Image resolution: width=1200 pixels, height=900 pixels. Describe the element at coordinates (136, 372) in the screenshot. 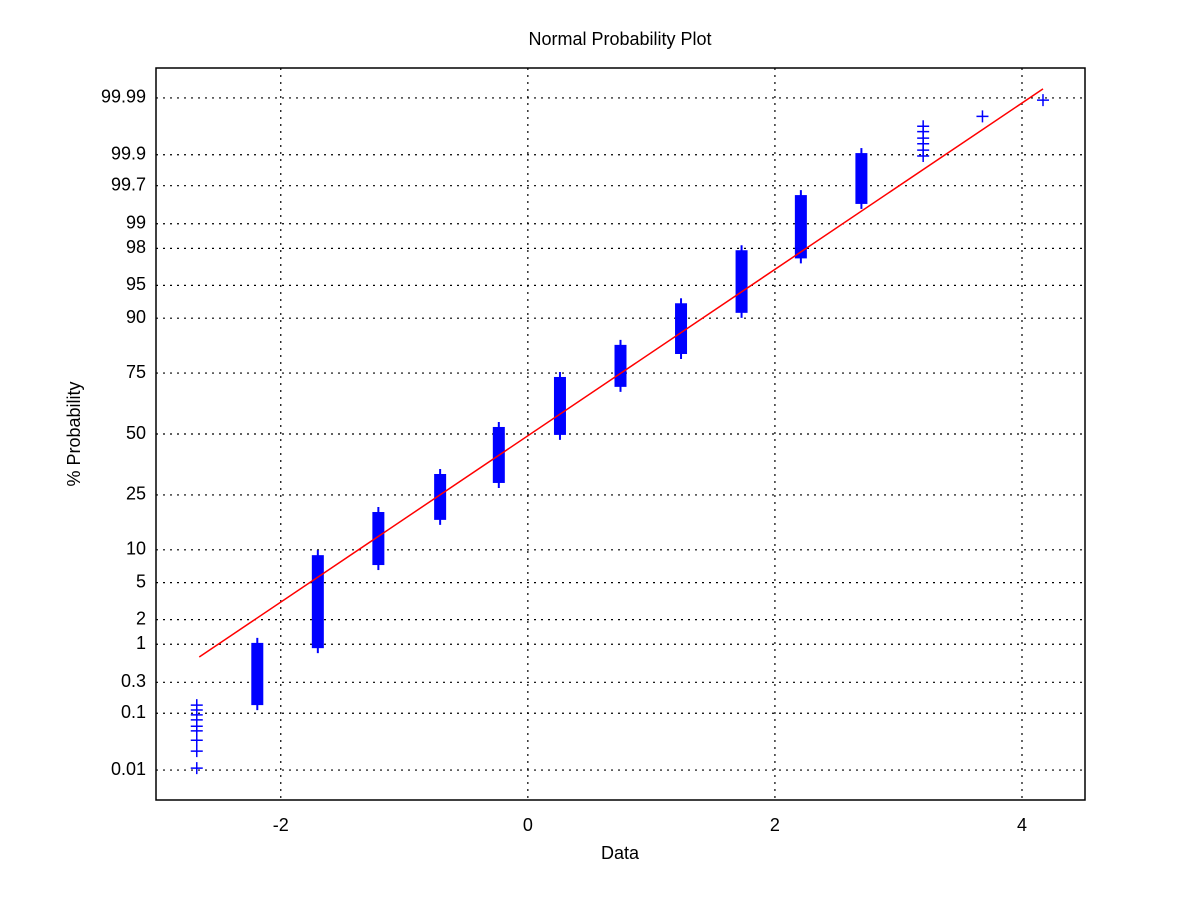

I see `y-tick-label: 75` at that location.